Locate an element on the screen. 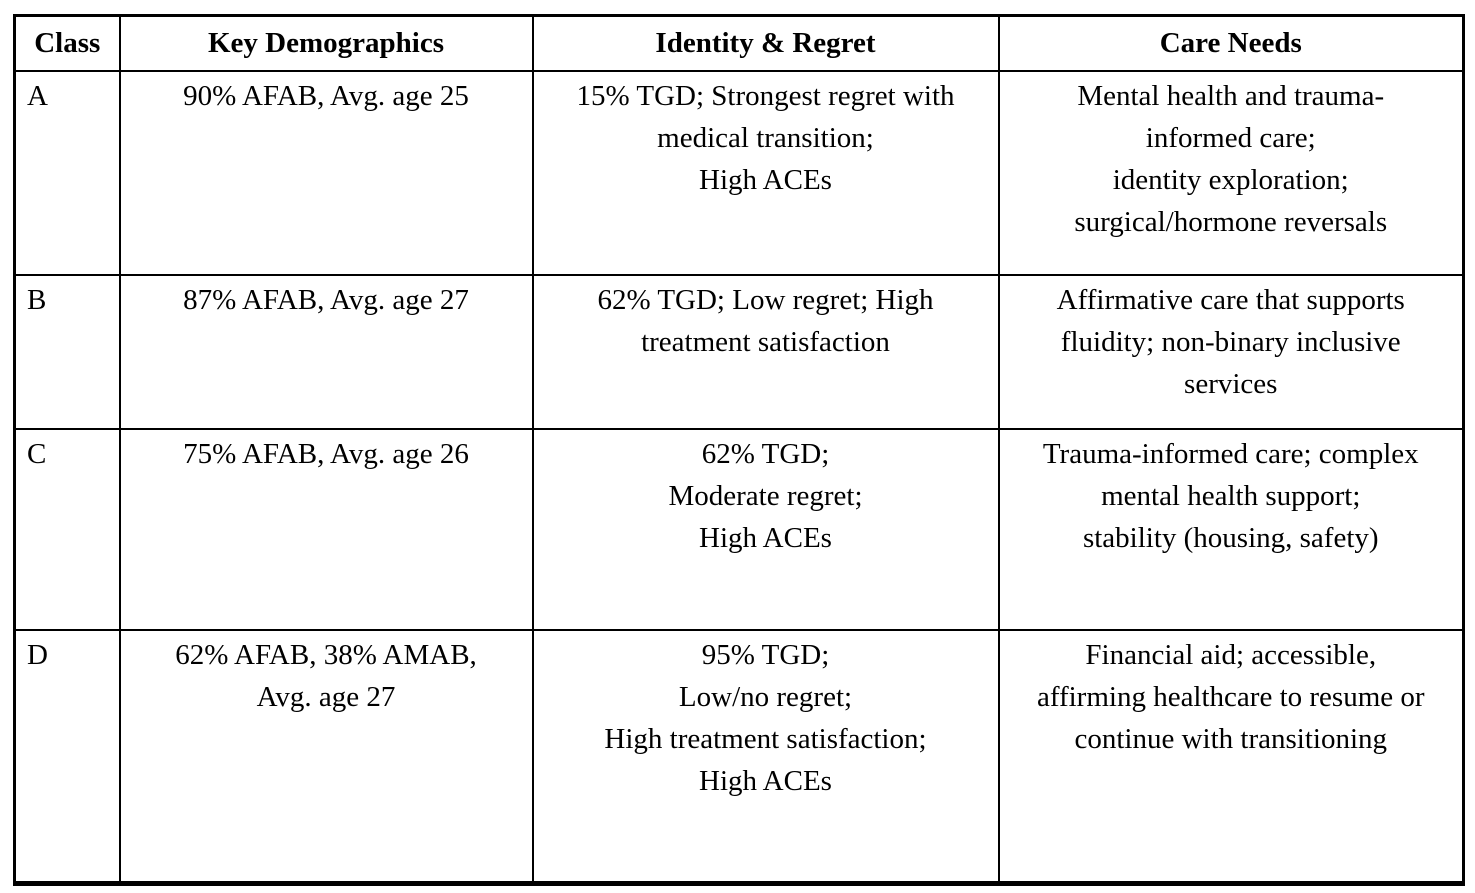  cell-class-label: D is located at coordinates (67, 756).